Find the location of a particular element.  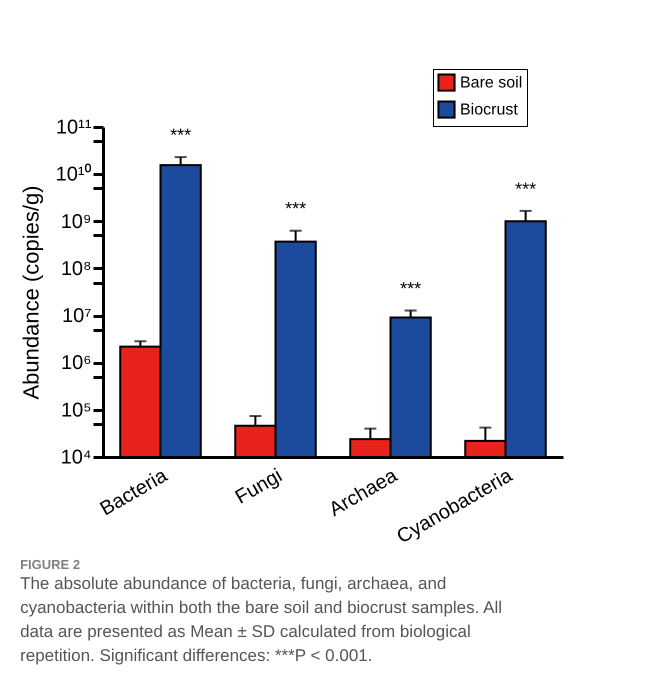

y-tick-label: 10¹⁰ is located at coordinates (74, 174).